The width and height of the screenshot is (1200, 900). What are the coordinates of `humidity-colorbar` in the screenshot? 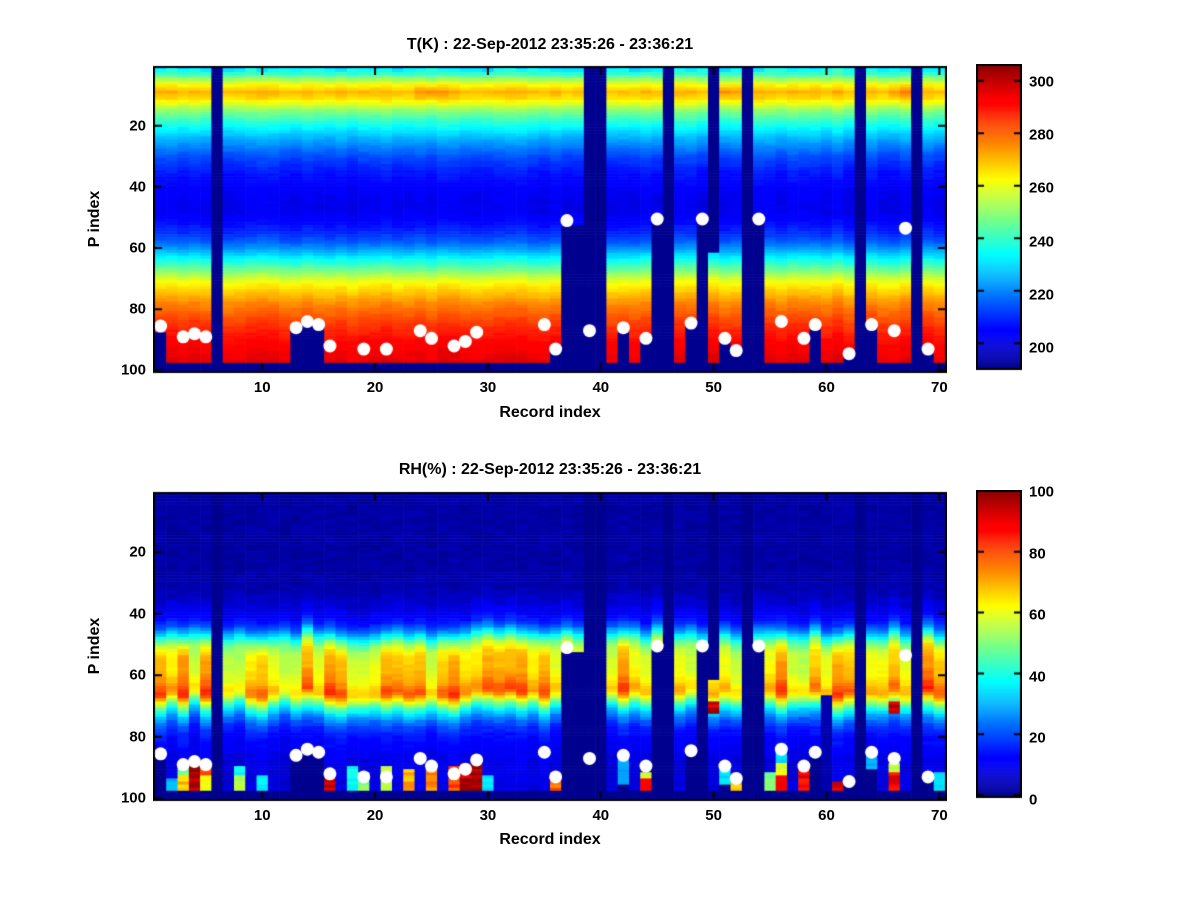 It's located at (999, 646).